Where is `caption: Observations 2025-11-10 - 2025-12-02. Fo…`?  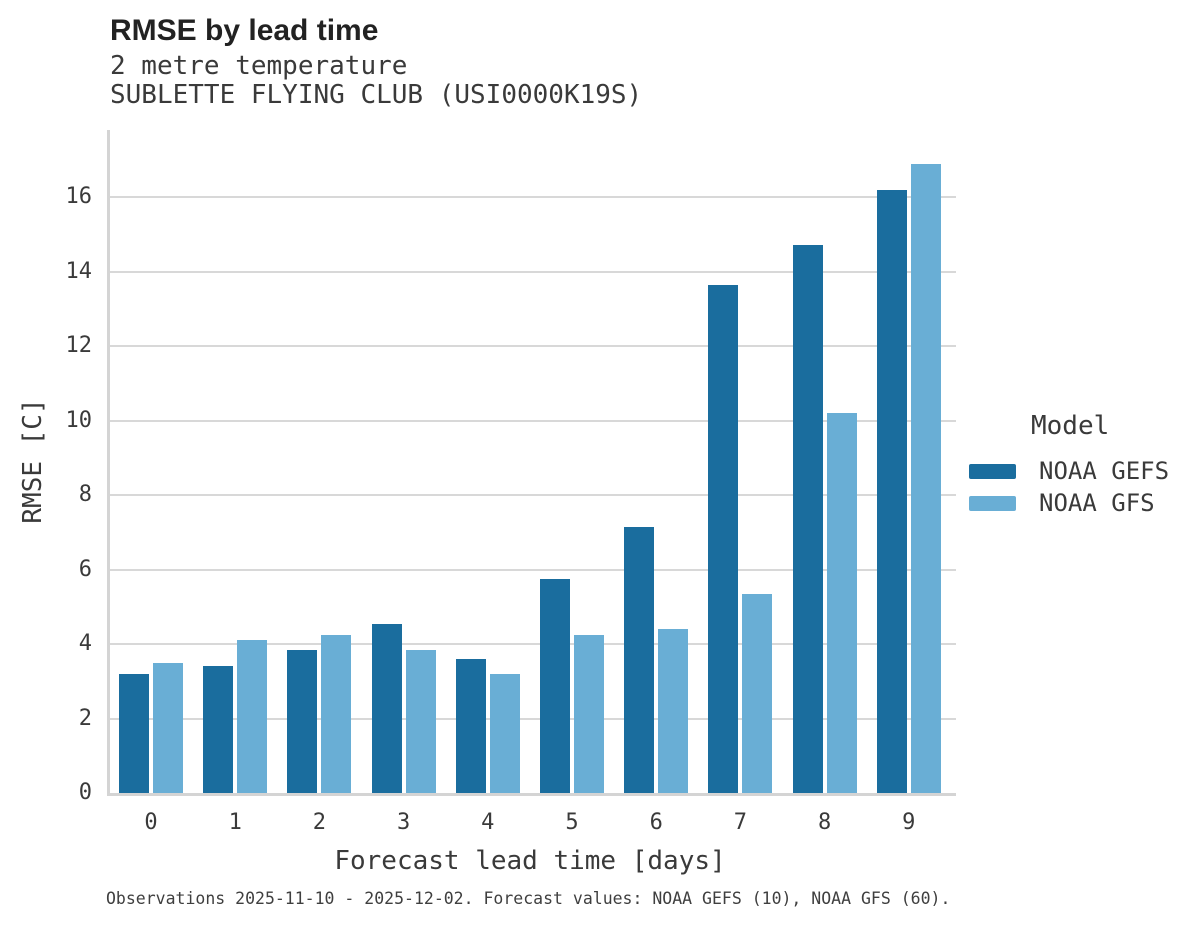
caption: Observations 2025-11-10 - 2025-12-02. Fo… is located at coordinates (528, 898).